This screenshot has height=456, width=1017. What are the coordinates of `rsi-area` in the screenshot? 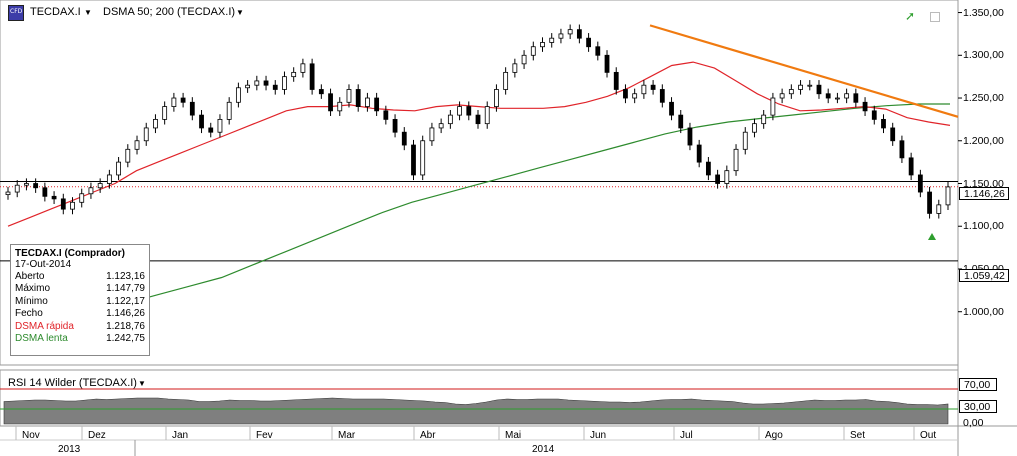 It's located at (476, 411).